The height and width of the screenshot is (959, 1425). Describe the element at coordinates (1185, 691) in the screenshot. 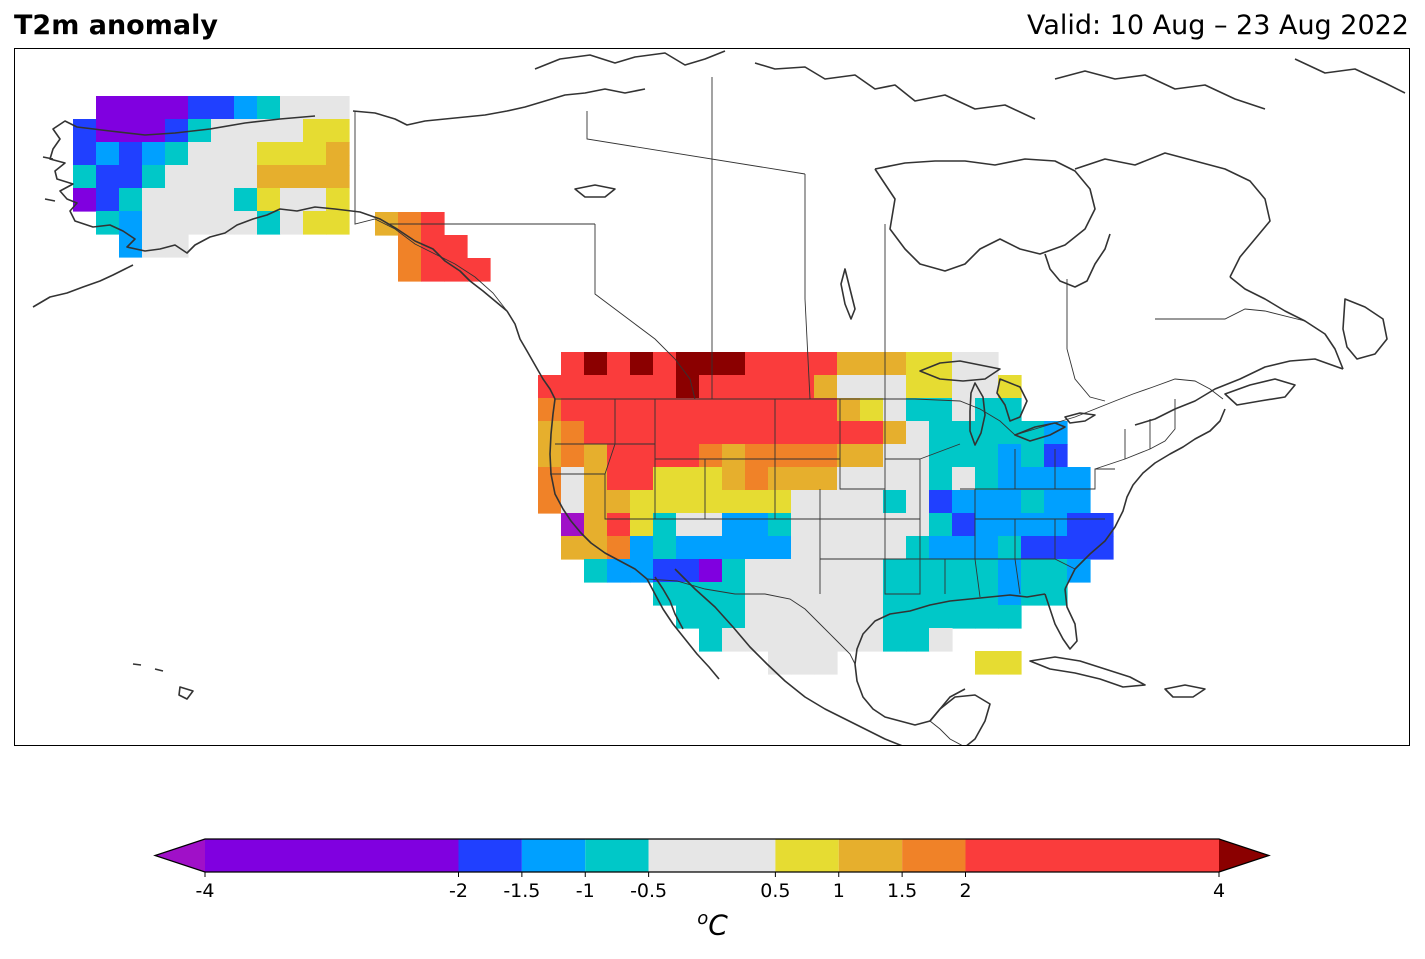

I see `coastline-hispaniola` at that location.